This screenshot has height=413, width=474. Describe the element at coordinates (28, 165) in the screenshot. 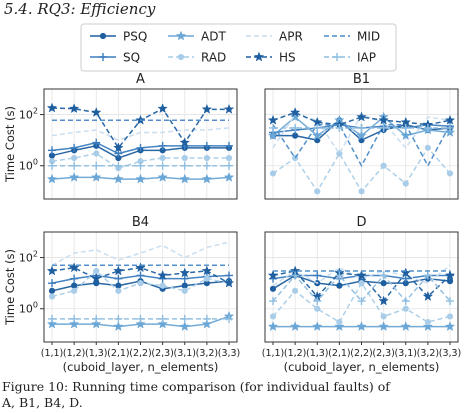

I see `y-tick-label-a: 100` at that location.